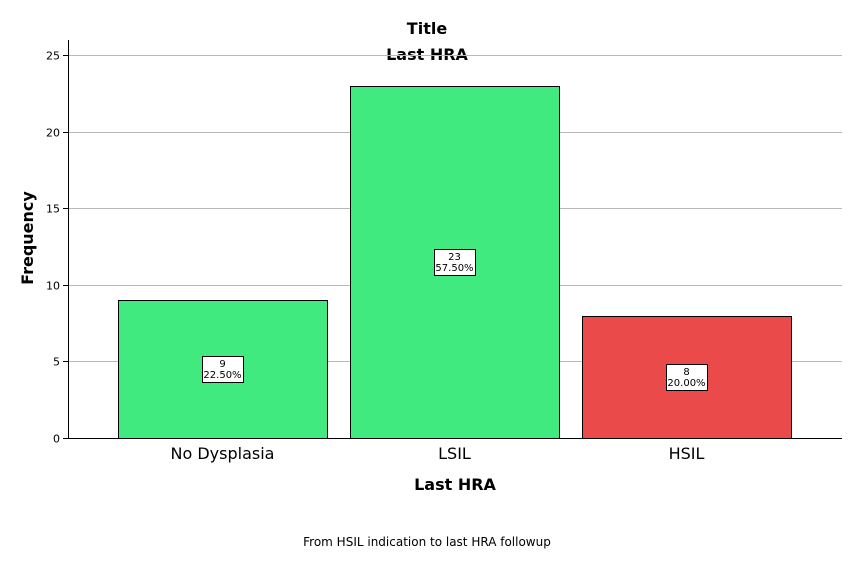  Describe the element at coordinates (686, 383) in the screenshot. I see `data-label-percent-2: 20.00%` at that location.